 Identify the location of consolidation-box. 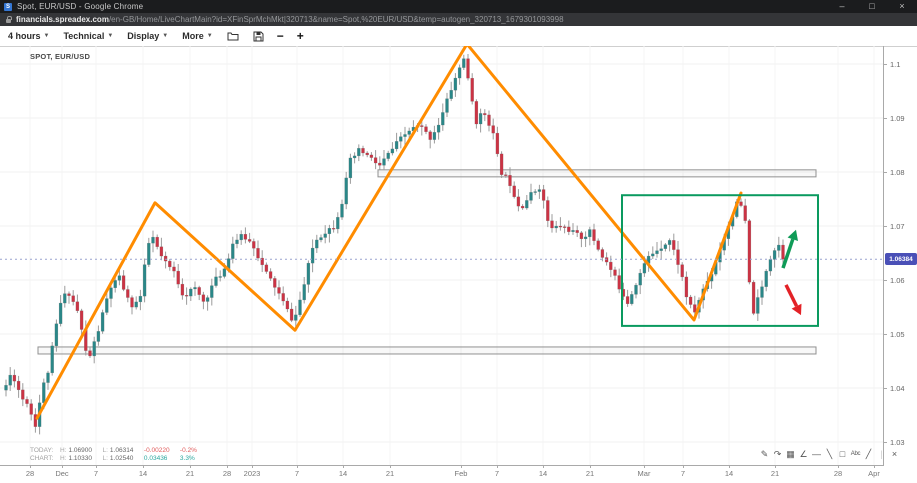
(720, 260).